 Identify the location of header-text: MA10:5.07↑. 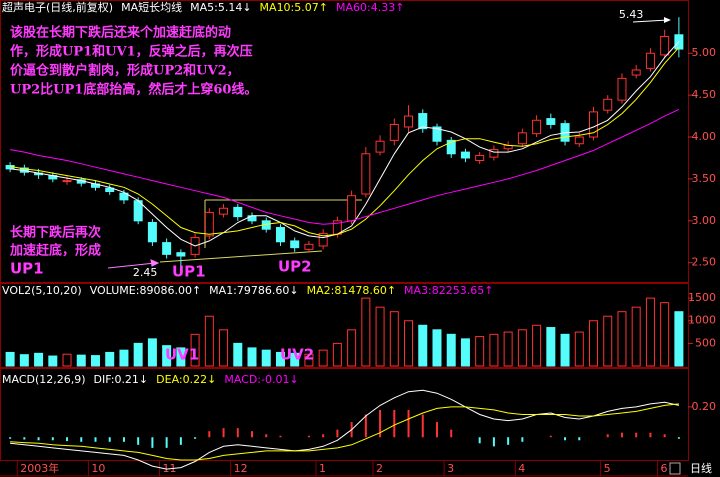
(294, 7).